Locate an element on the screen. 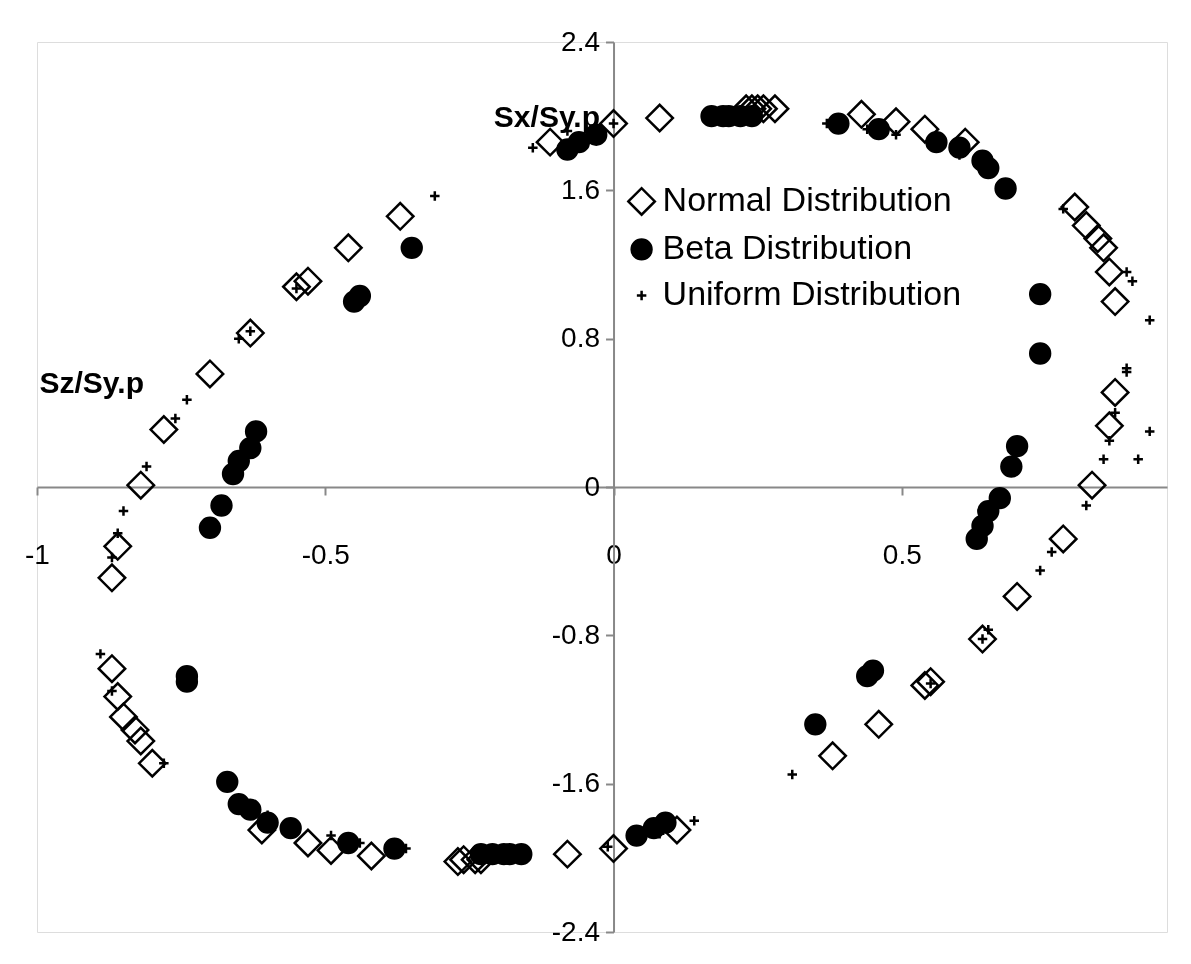 The image size is (1191, 964). x-tick-label: -0.5 is located at coordinates (325, 554).